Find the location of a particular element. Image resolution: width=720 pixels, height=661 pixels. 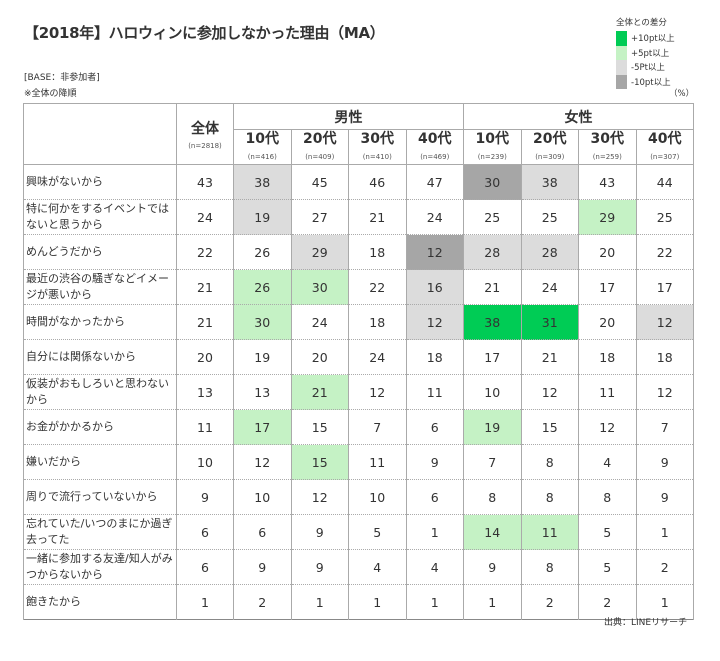

age-header: 10代 (n=239) is located at coordinates (492, 147).